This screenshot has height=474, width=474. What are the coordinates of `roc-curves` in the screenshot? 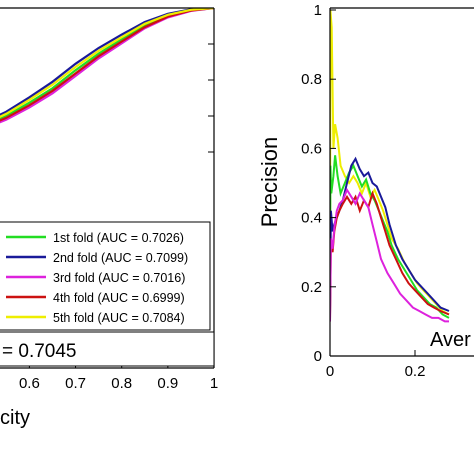 It's located at (107, 66).